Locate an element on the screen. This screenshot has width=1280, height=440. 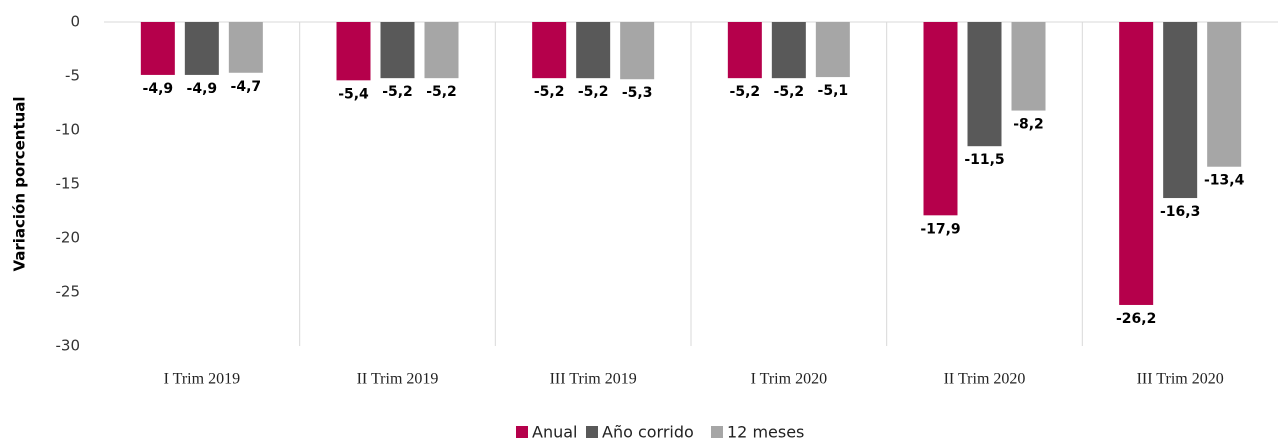
value-label: -4,7 is located at coordinates (246, 87).